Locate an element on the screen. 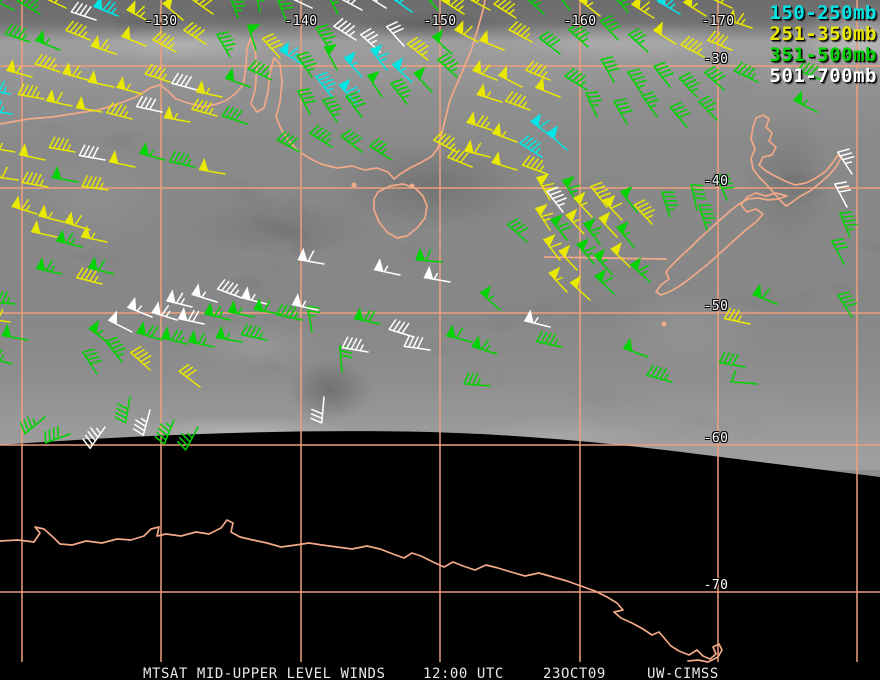 The height and width of the screenshot is (680, 880). coastline-nz-north-island is located at coordinates (796, 160).